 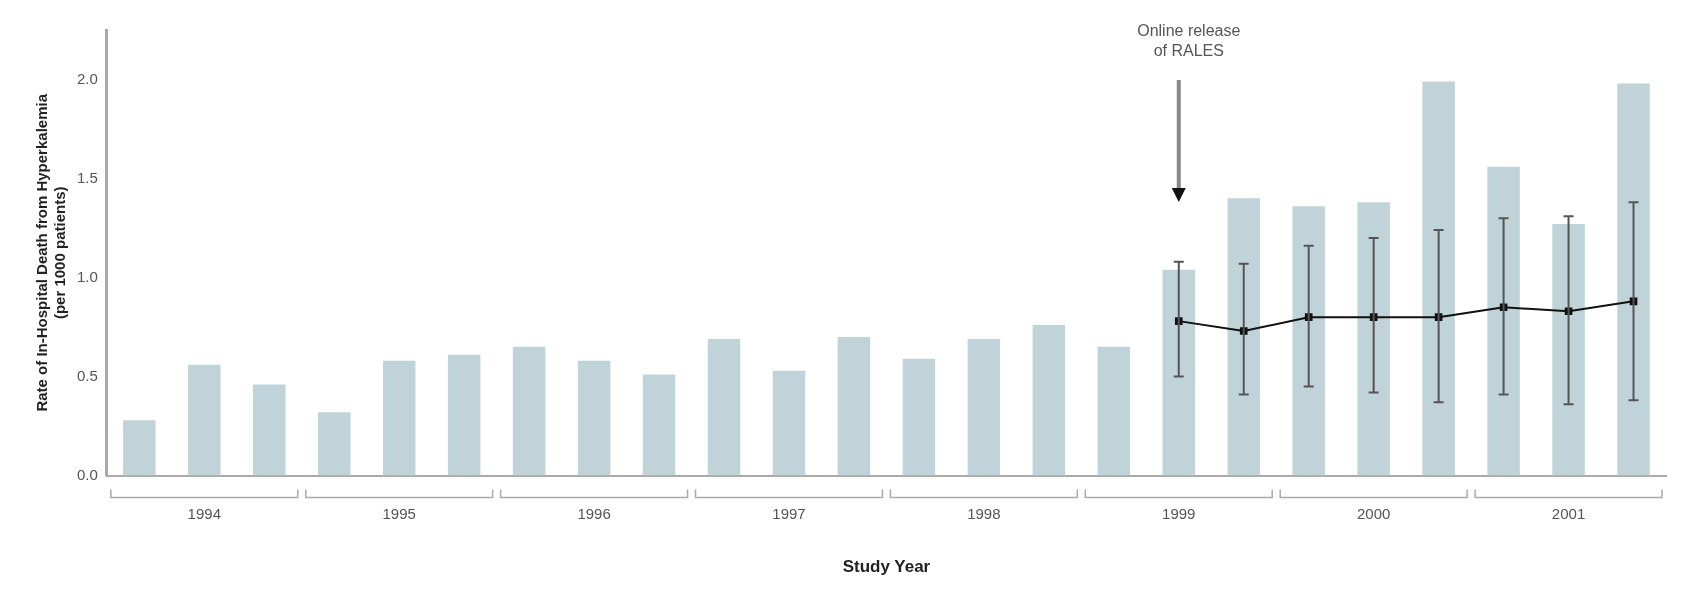 What do you see at coordinates (87, 276) in the screenshot?
I see `y-tick-label: 1.0` at bounding box center [87, 276].